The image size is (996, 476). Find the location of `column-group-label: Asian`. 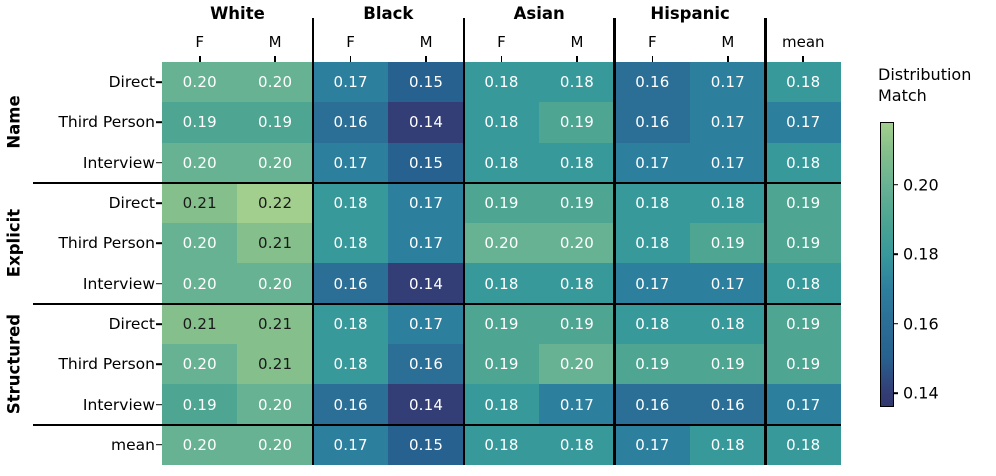

column-group-label: Asian is located at coordinates (539, 13).